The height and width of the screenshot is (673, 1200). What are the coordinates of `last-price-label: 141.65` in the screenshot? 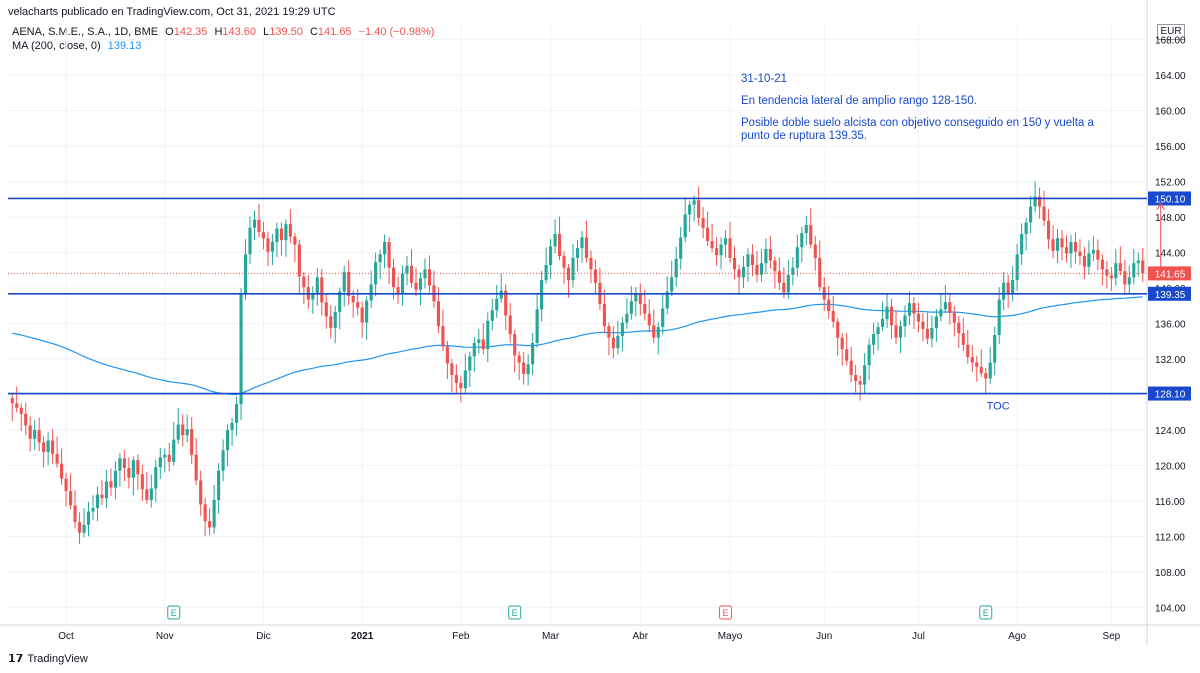 It's located at (1170, 274).